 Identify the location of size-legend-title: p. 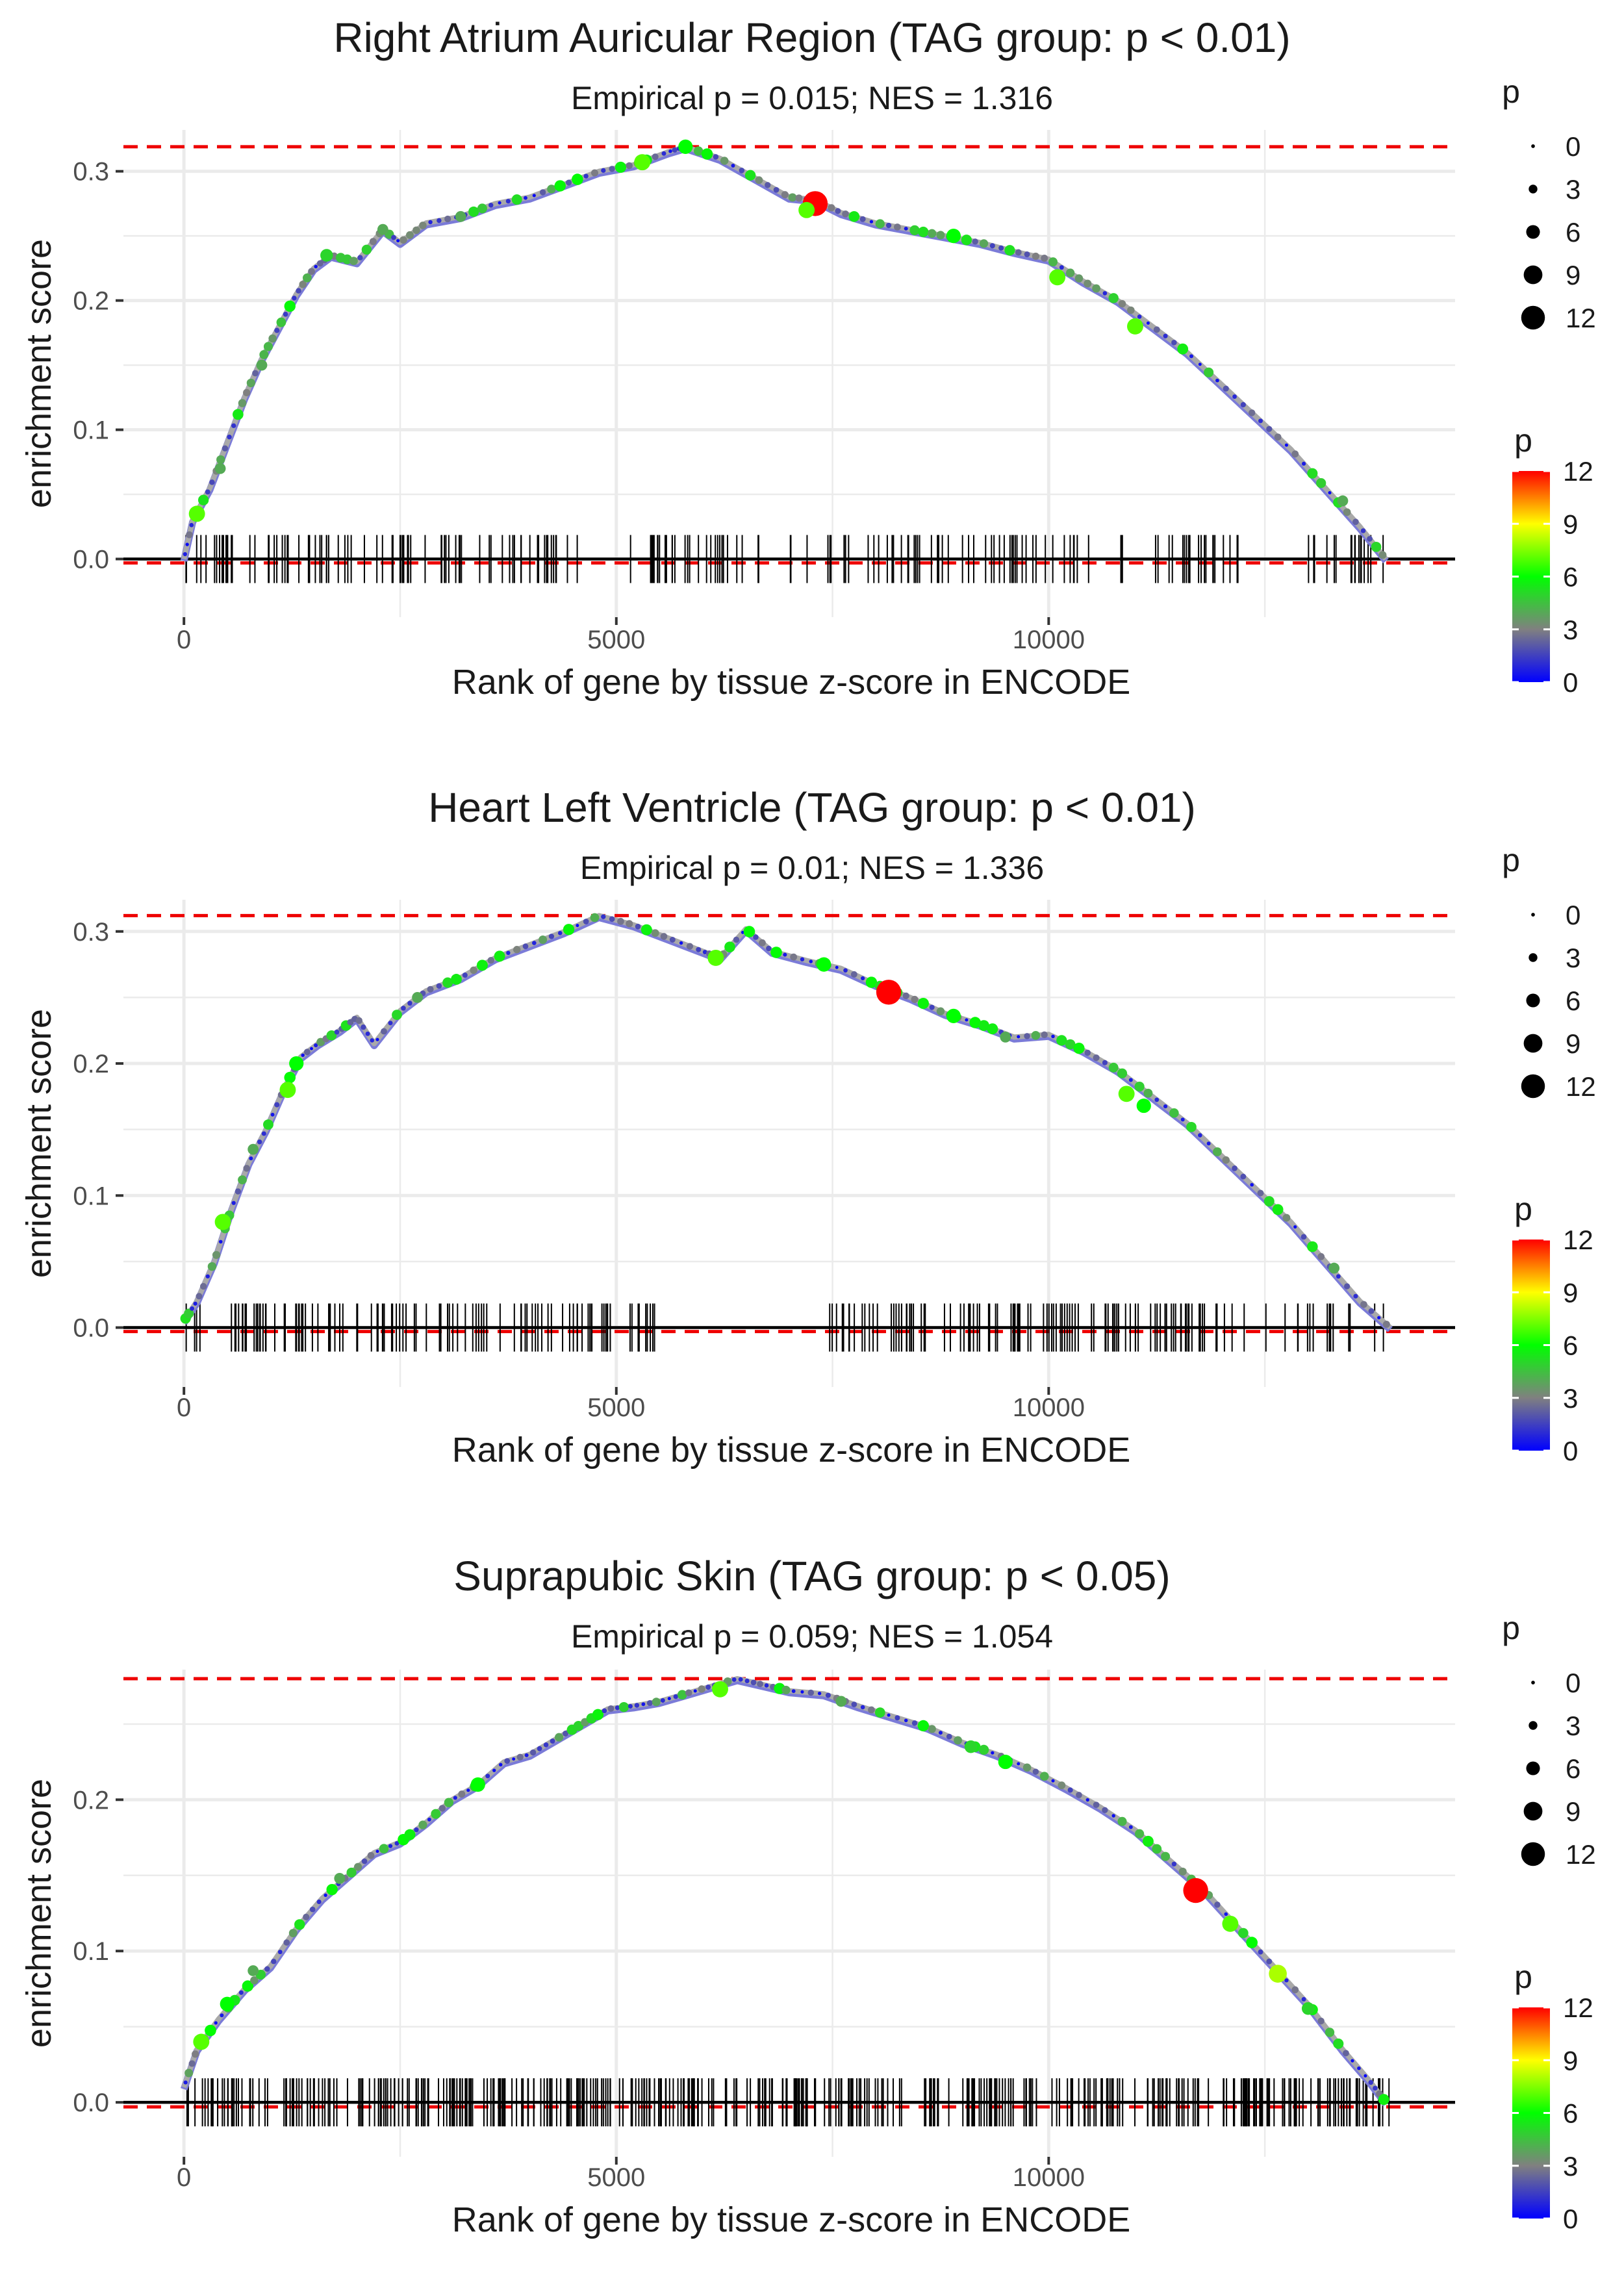
(1511, 1628).